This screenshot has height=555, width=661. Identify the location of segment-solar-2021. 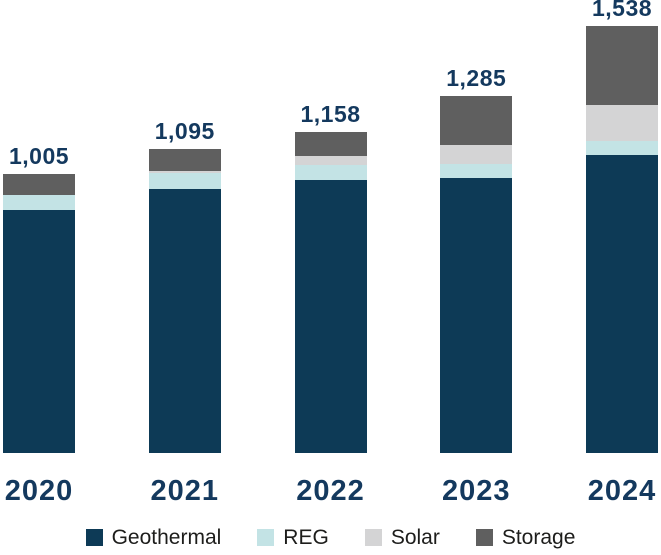
(184, 172).